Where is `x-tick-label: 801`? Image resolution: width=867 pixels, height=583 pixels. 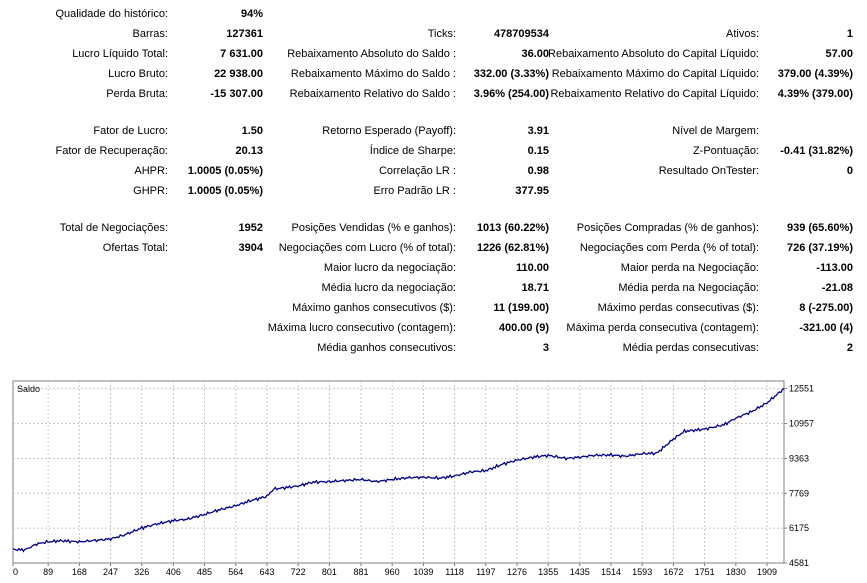
x-tick-label: 801 is located at coordinates (329, 572).